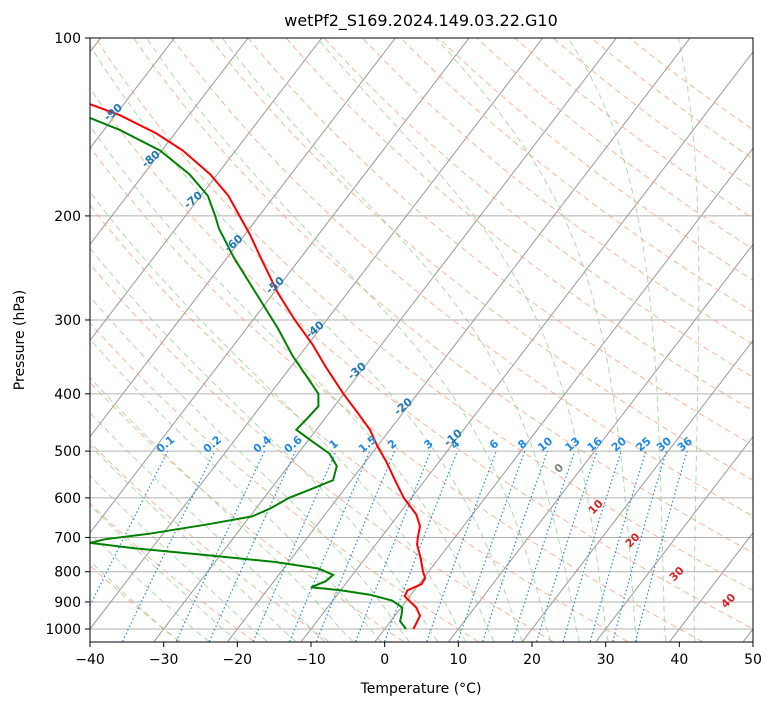 The width and height of the screenshot is (775, 708). Describe the element at coordinates (90, 660) in the screenshot. I see `x-tick-label: −40` at that location.